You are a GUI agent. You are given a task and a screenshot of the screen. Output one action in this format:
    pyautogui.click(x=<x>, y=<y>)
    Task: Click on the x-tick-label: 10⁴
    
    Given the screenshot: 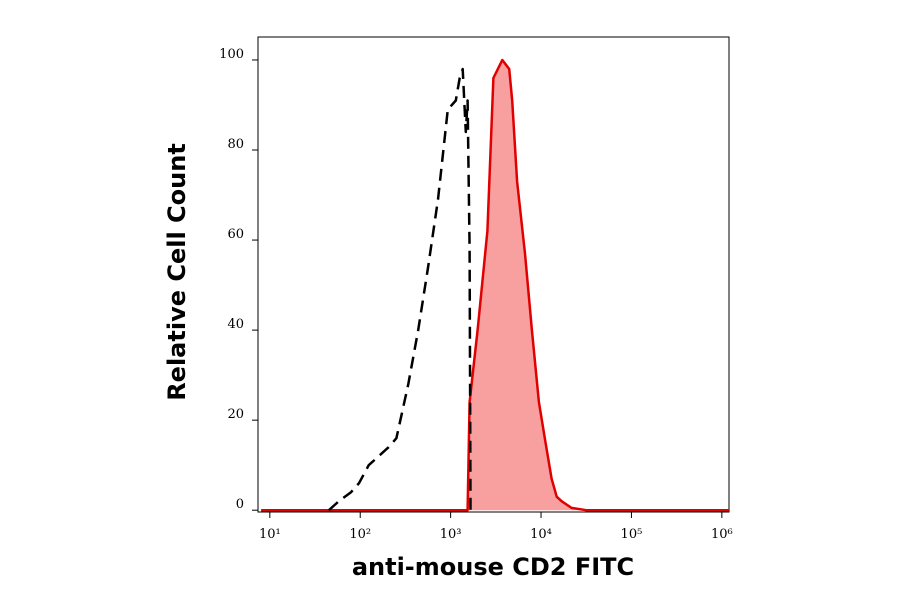 What is the action you would take?
    pyautogui.click(x=541, y=534)
    